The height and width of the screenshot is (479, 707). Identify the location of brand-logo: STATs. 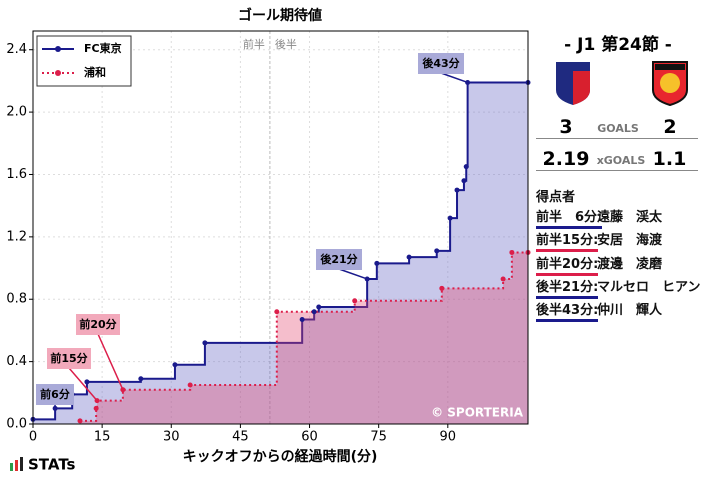
(43, 465).